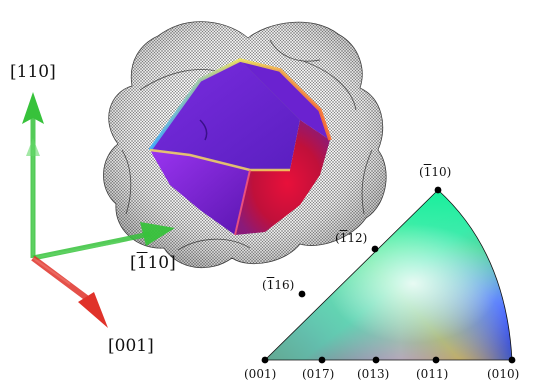 The height and width of the screenshot is (384, 536). I want to click on axis-110-arrowhead, so click(33, 108).